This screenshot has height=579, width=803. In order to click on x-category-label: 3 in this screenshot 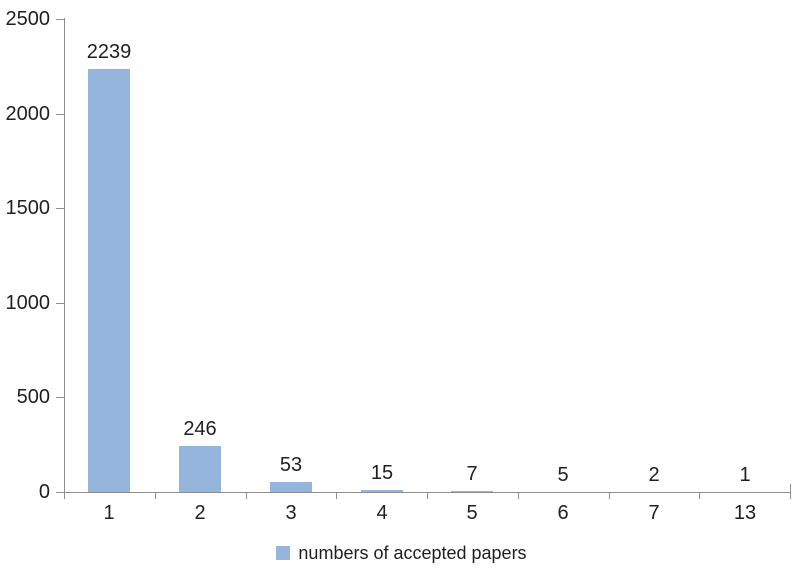, I will do `click(291, 513)`.